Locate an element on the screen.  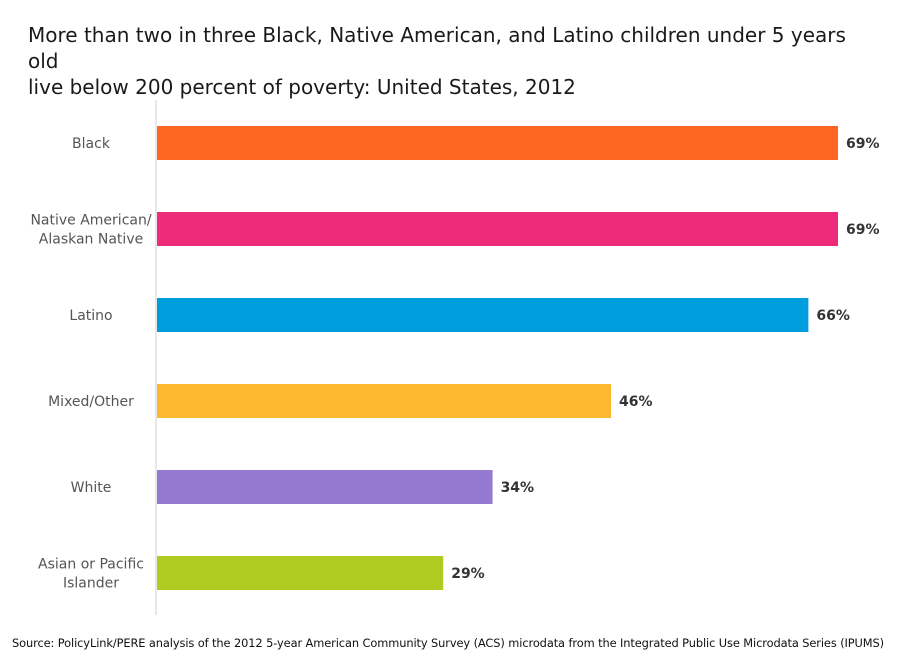
value-label-1: 69% is located at coordinates (863, 230).